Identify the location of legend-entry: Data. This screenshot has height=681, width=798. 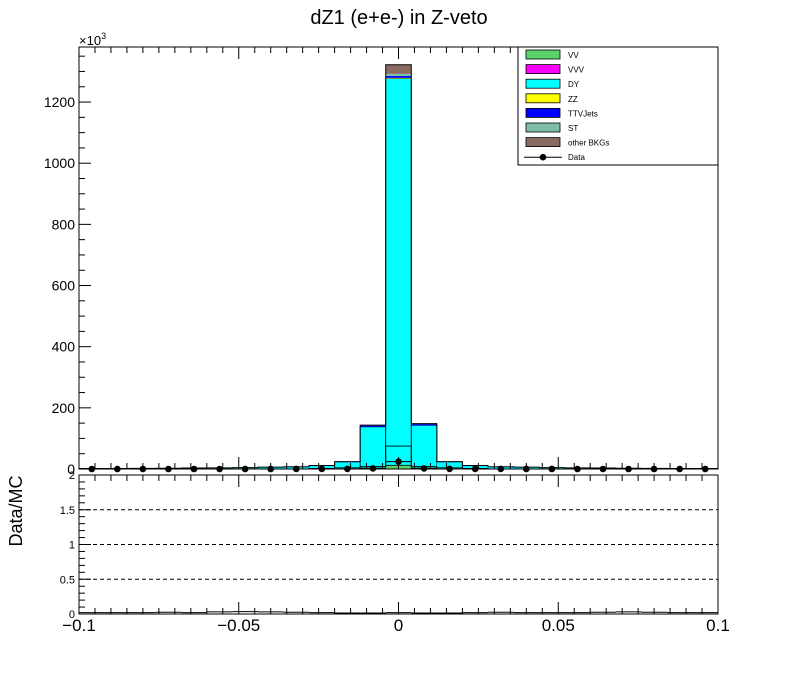
(576, 157).